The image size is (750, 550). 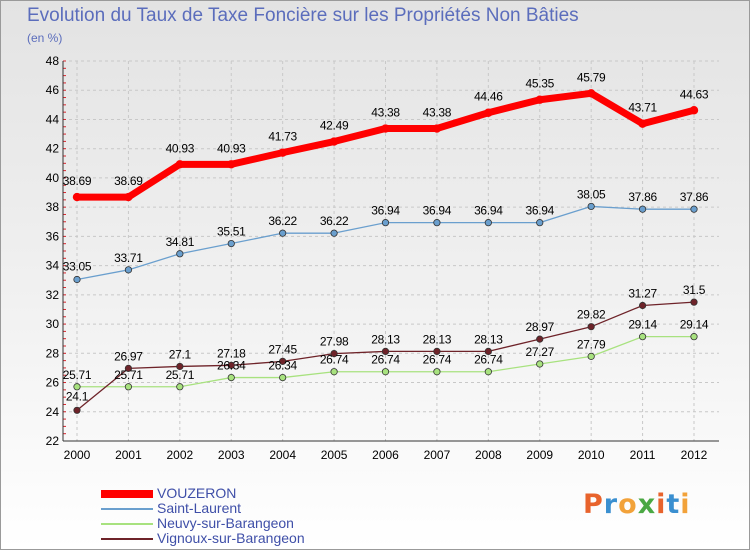 What do you see at coordinates (53, 236) in the screenshot?
I see `y-tick-label: 36` at bounding box center [53, 236].